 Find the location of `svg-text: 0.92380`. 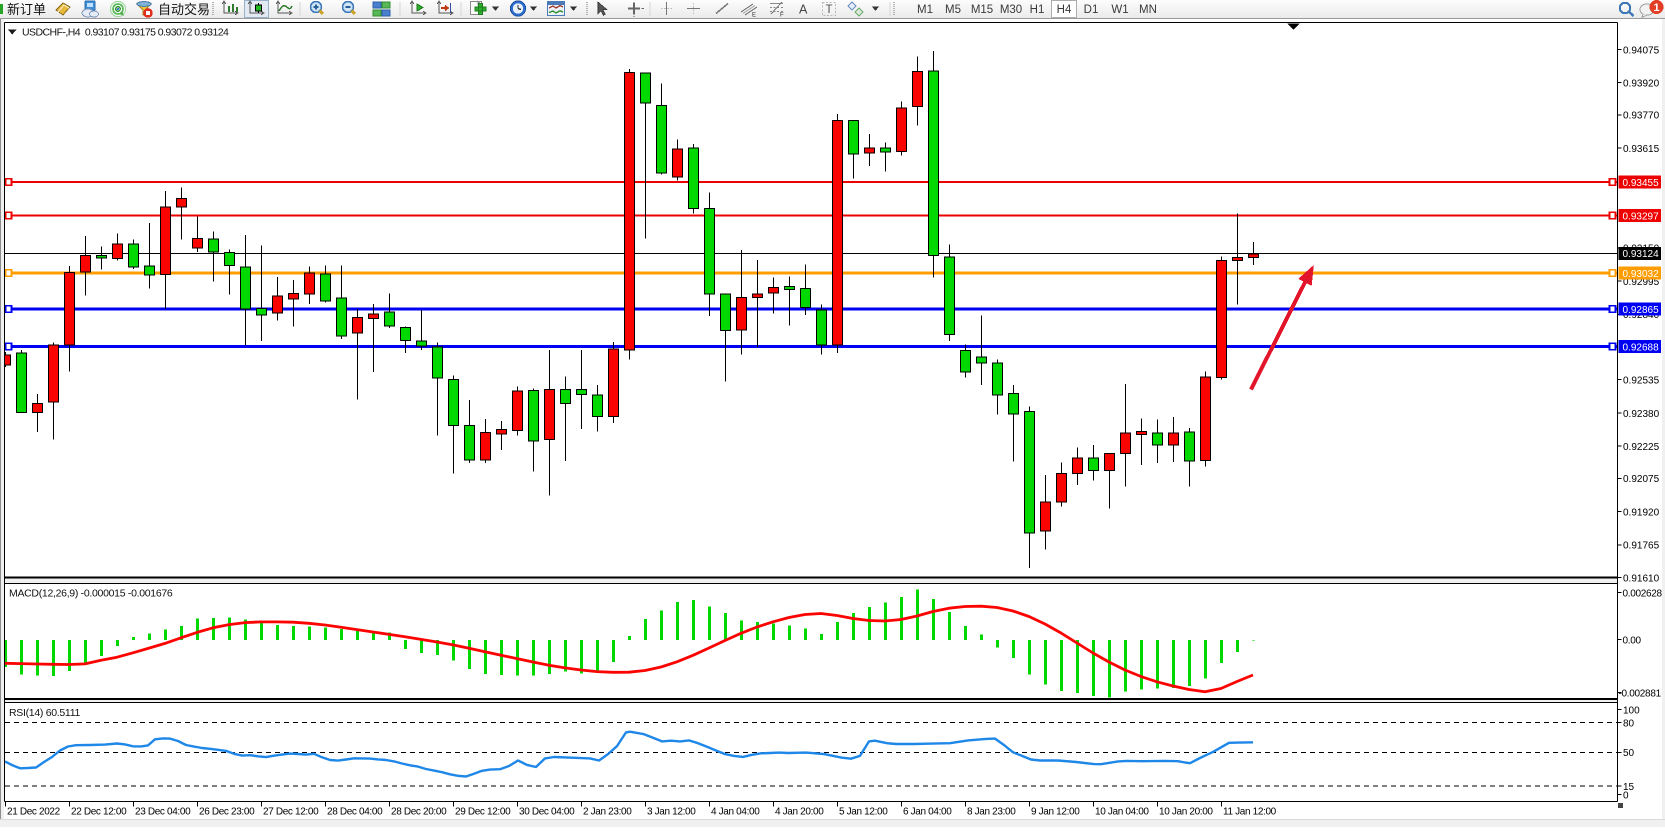

svg-text: 0.92380 is located at coordinates (1641, 414).